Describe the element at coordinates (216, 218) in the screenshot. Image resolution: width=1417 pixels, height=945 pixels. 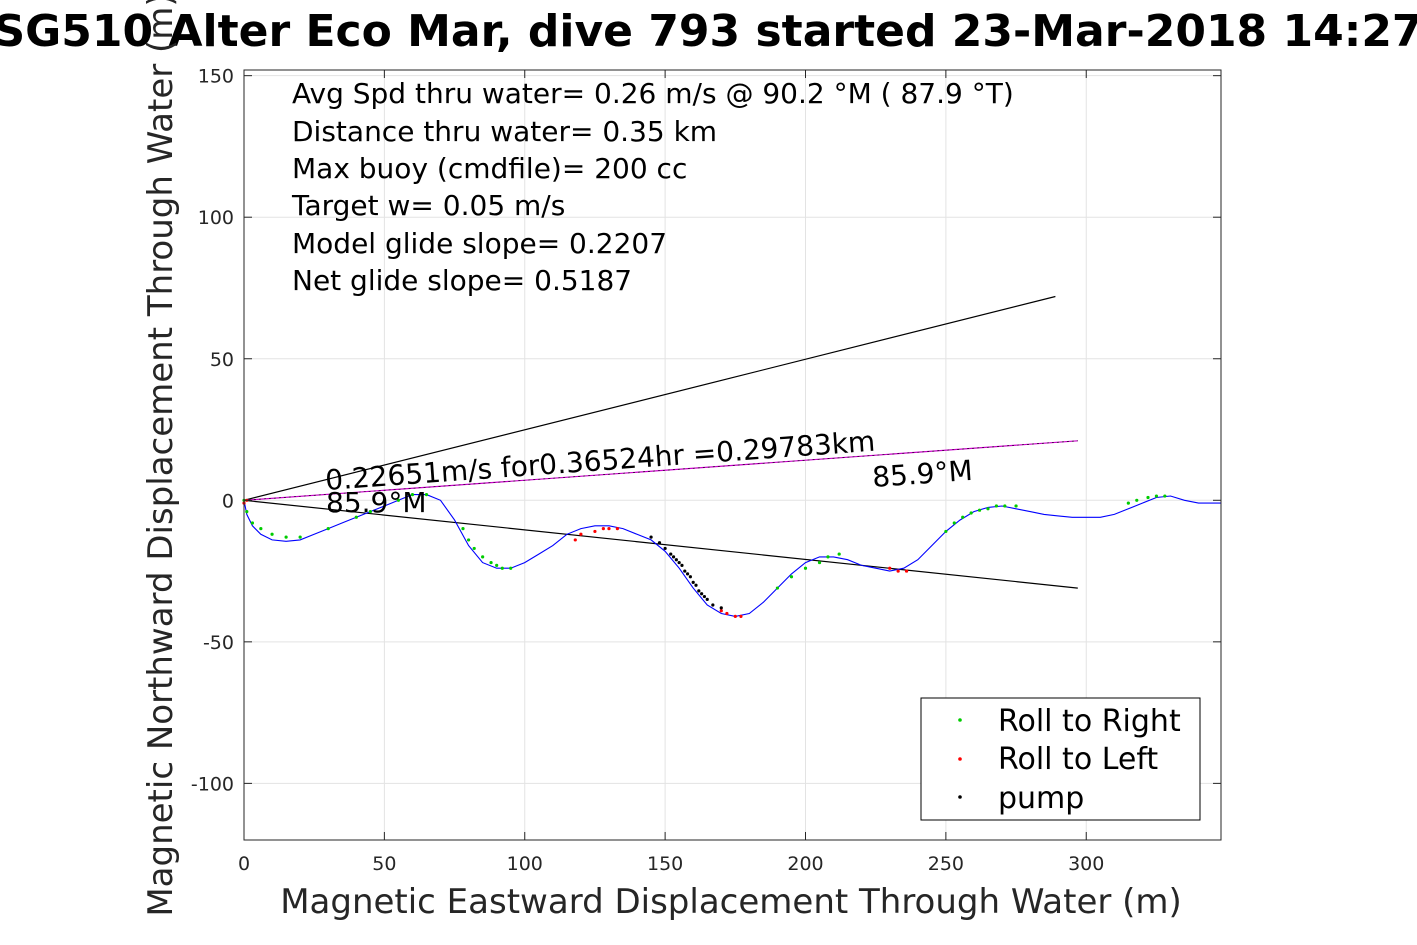
I see `y-tick-label: 100` at that location.